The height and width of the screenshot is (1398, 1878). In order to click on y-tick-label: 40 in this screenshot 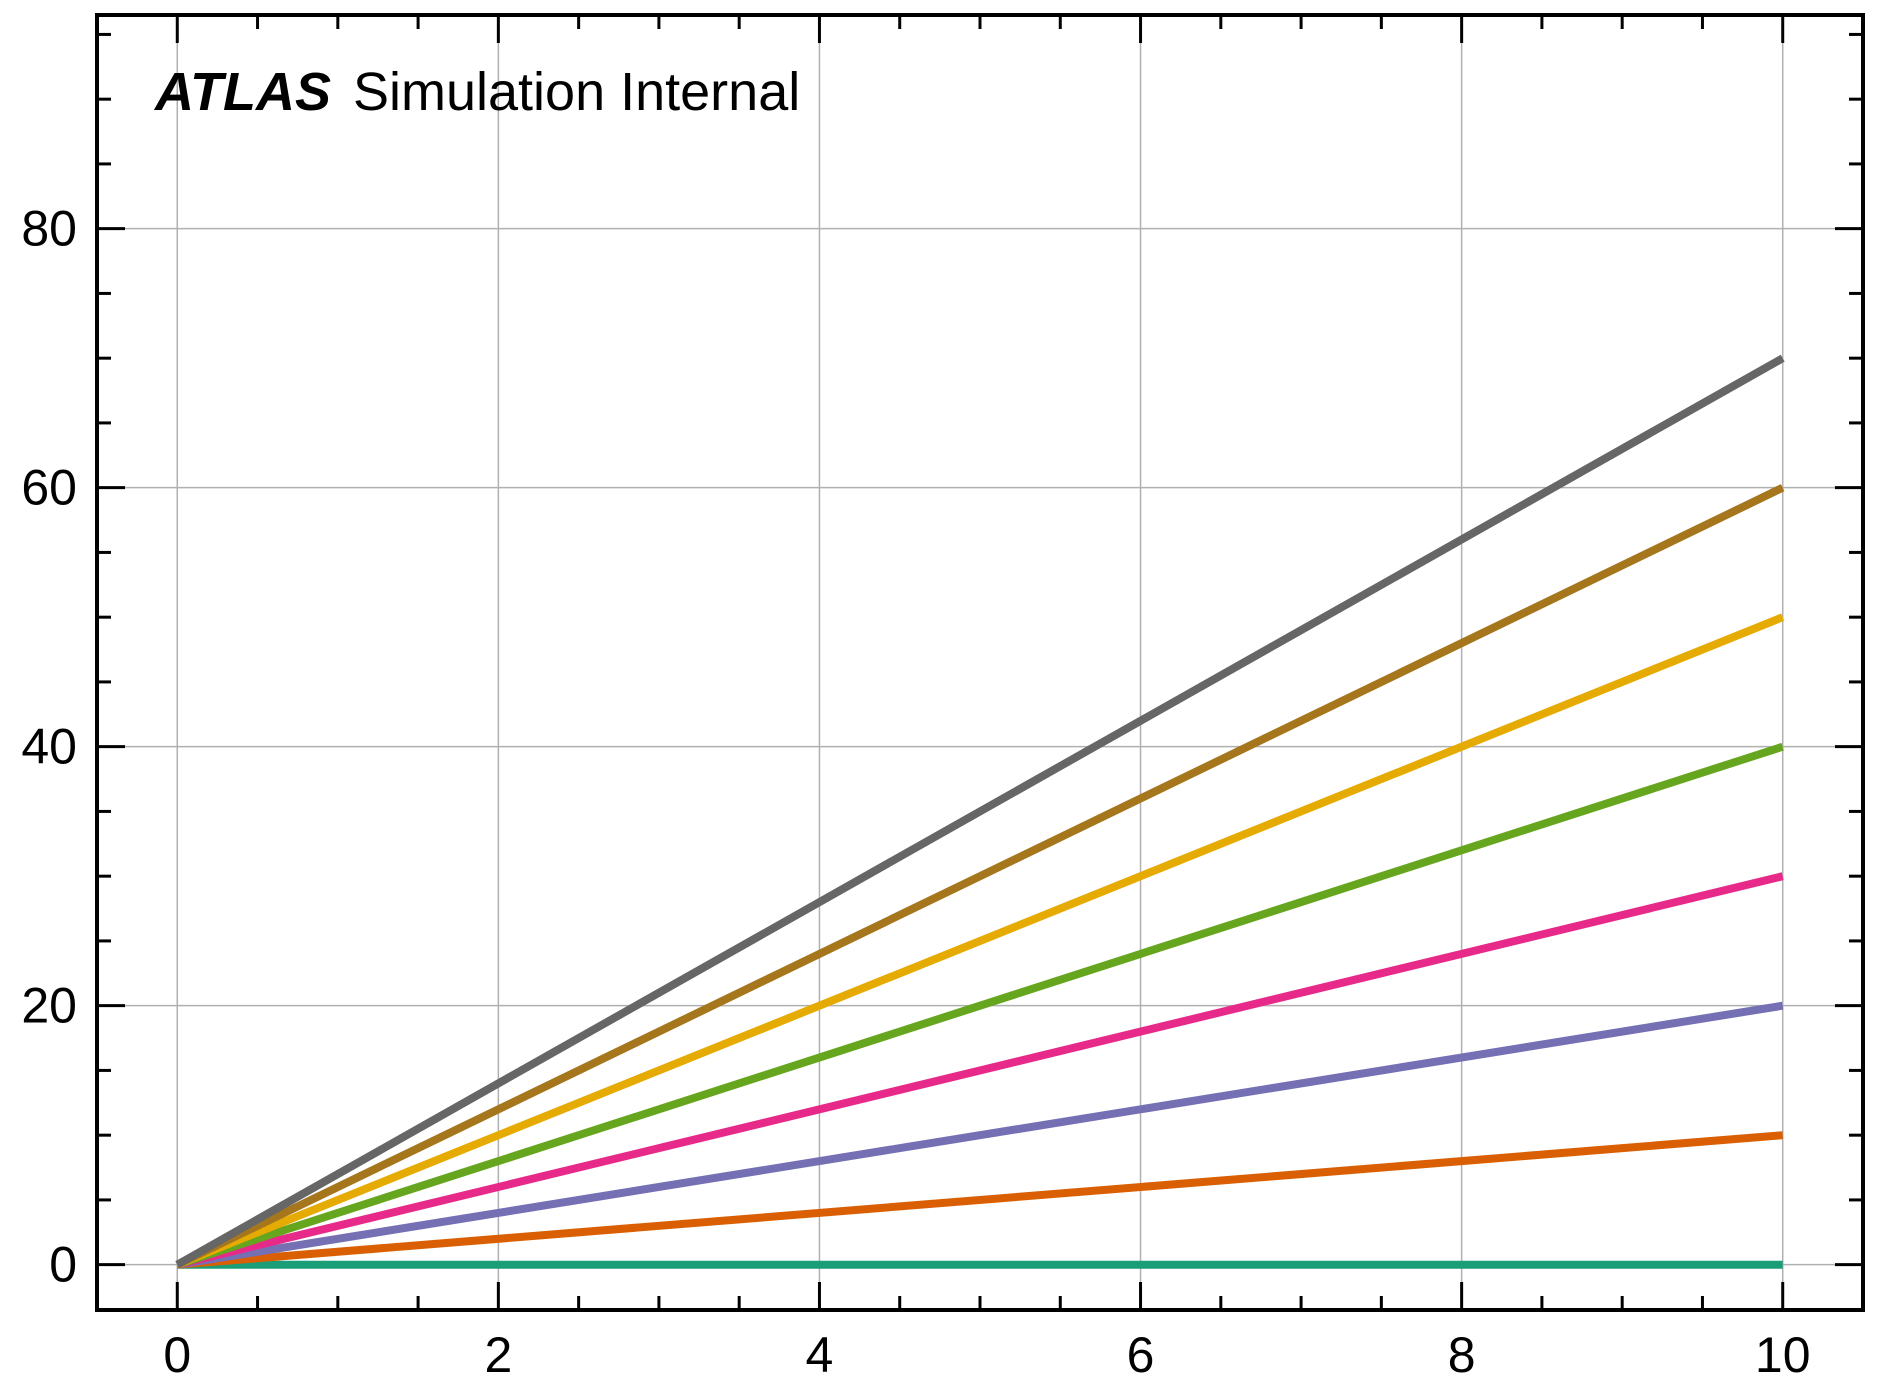, I will do `click(49, 747)`.